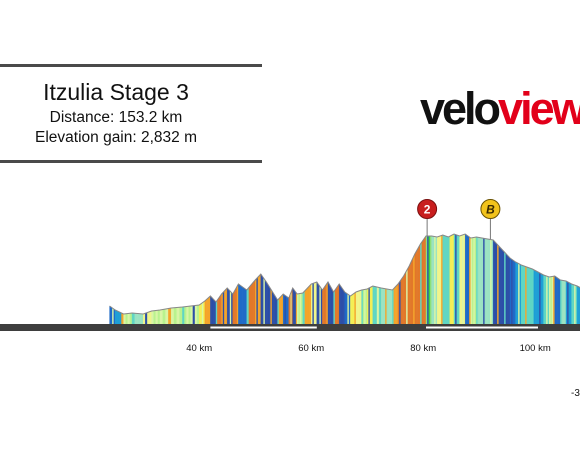  Describe the element at coordinates (116, 92) in the screenshot. I see `stage-title: Itzulia Stage 3` at that location.